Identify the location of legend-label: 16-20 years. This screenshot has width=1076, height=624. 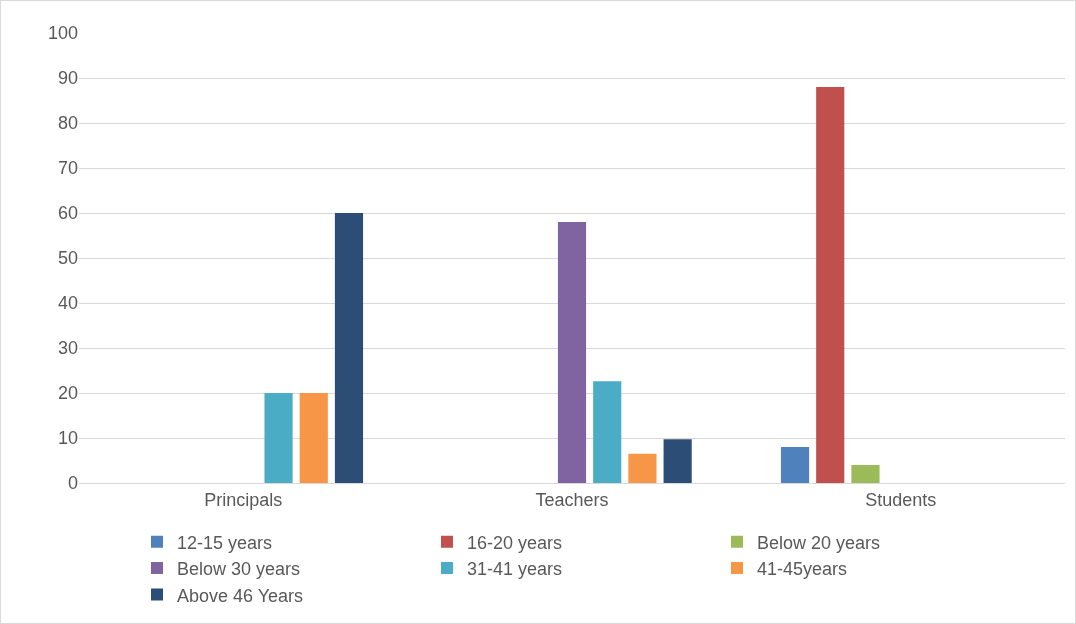
(515, 542).